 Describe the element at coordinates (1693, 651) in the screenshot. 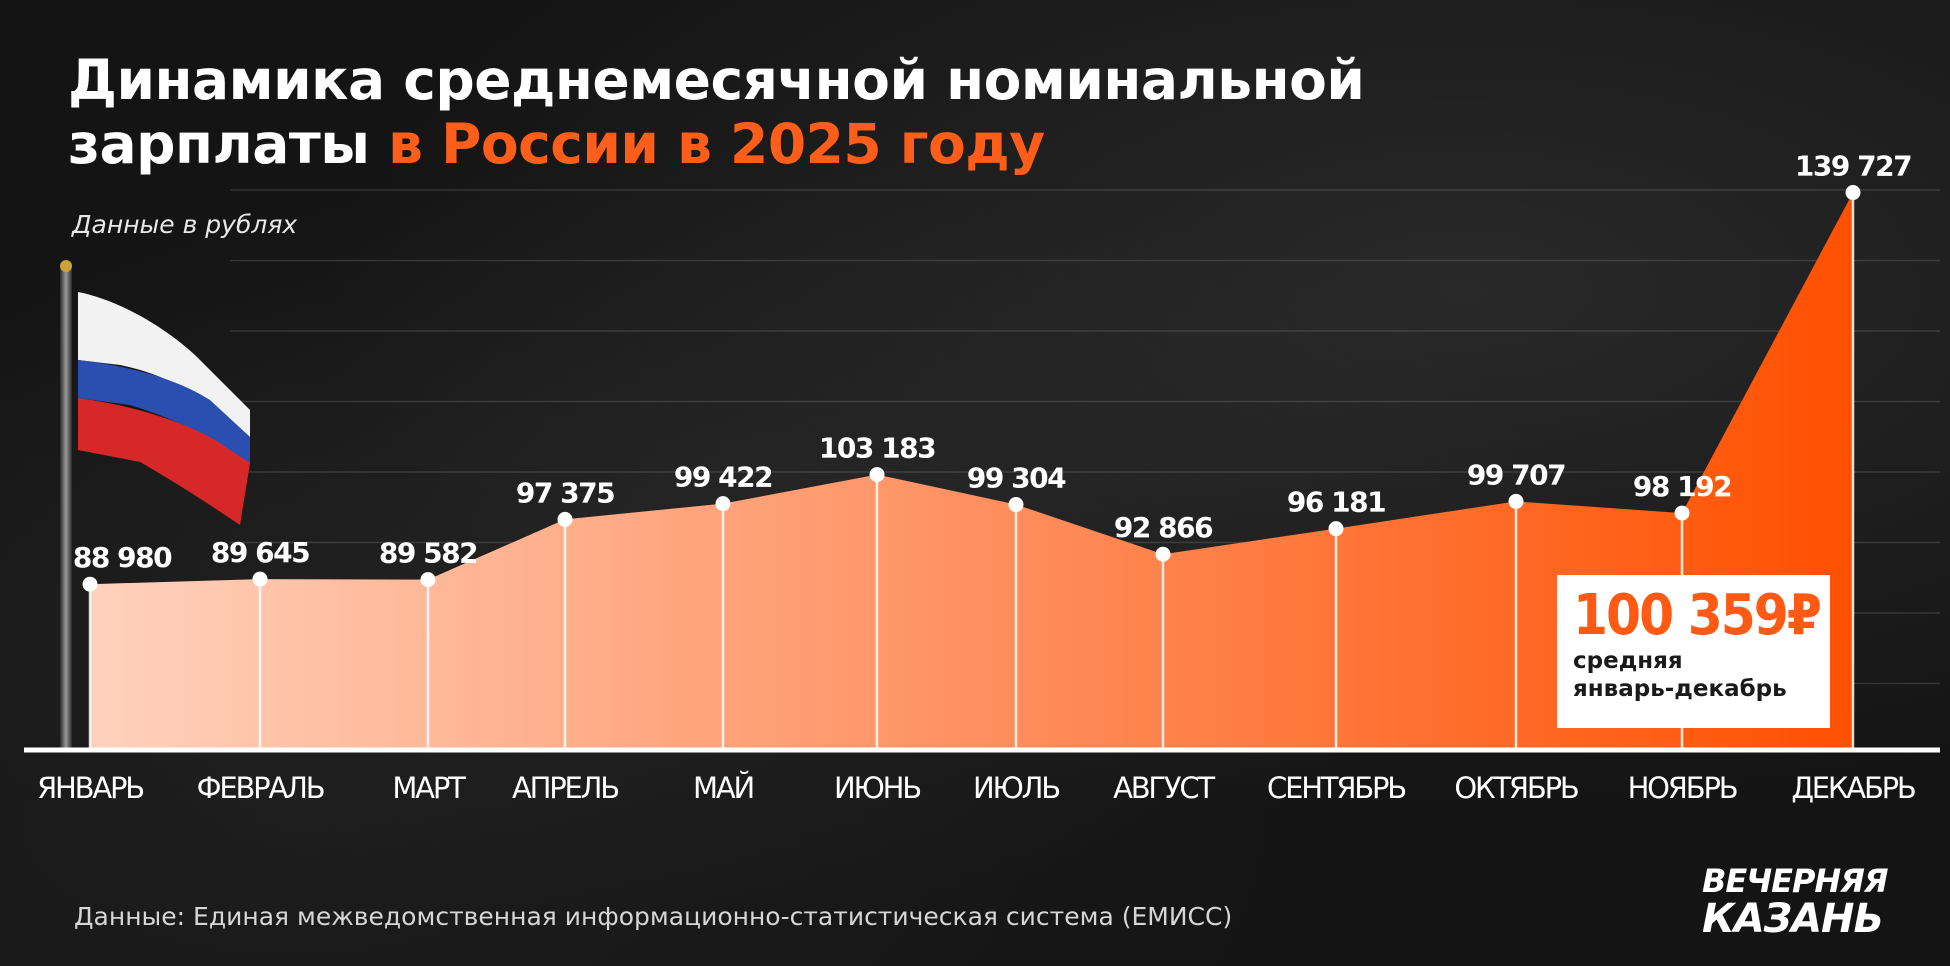

I see `average-callout: 100 359₽ средняя январь-декабрь` at that location.